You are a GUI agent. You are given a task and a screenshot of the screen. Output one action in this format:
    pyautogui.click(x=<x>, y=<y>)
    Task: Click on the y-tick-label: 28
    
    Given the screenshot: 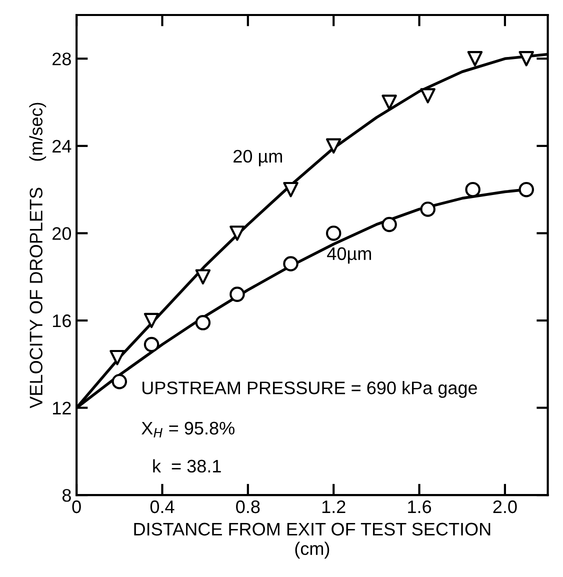 What is the action you would take?
    pyautogui.click(x=61, y=59)
    